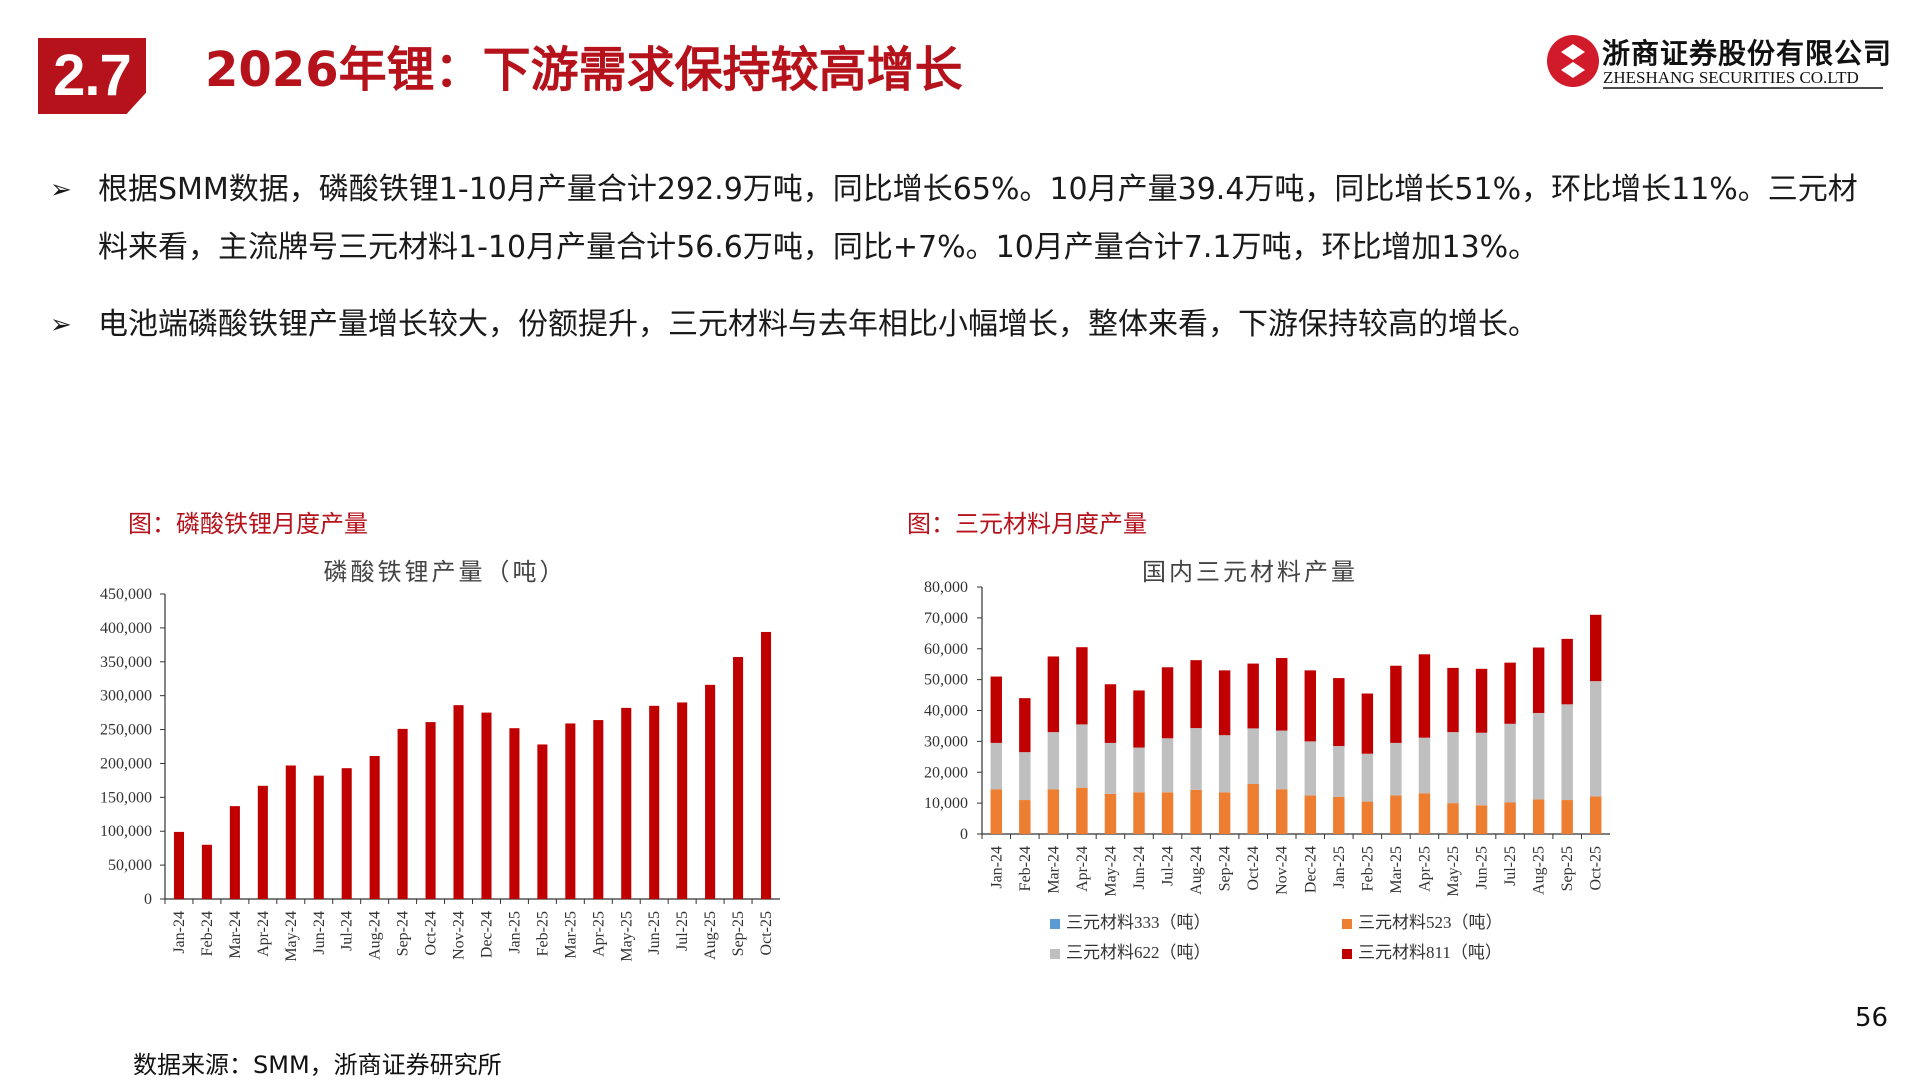  I want to click on y-tick-label: 450,000, so click(126, 594).